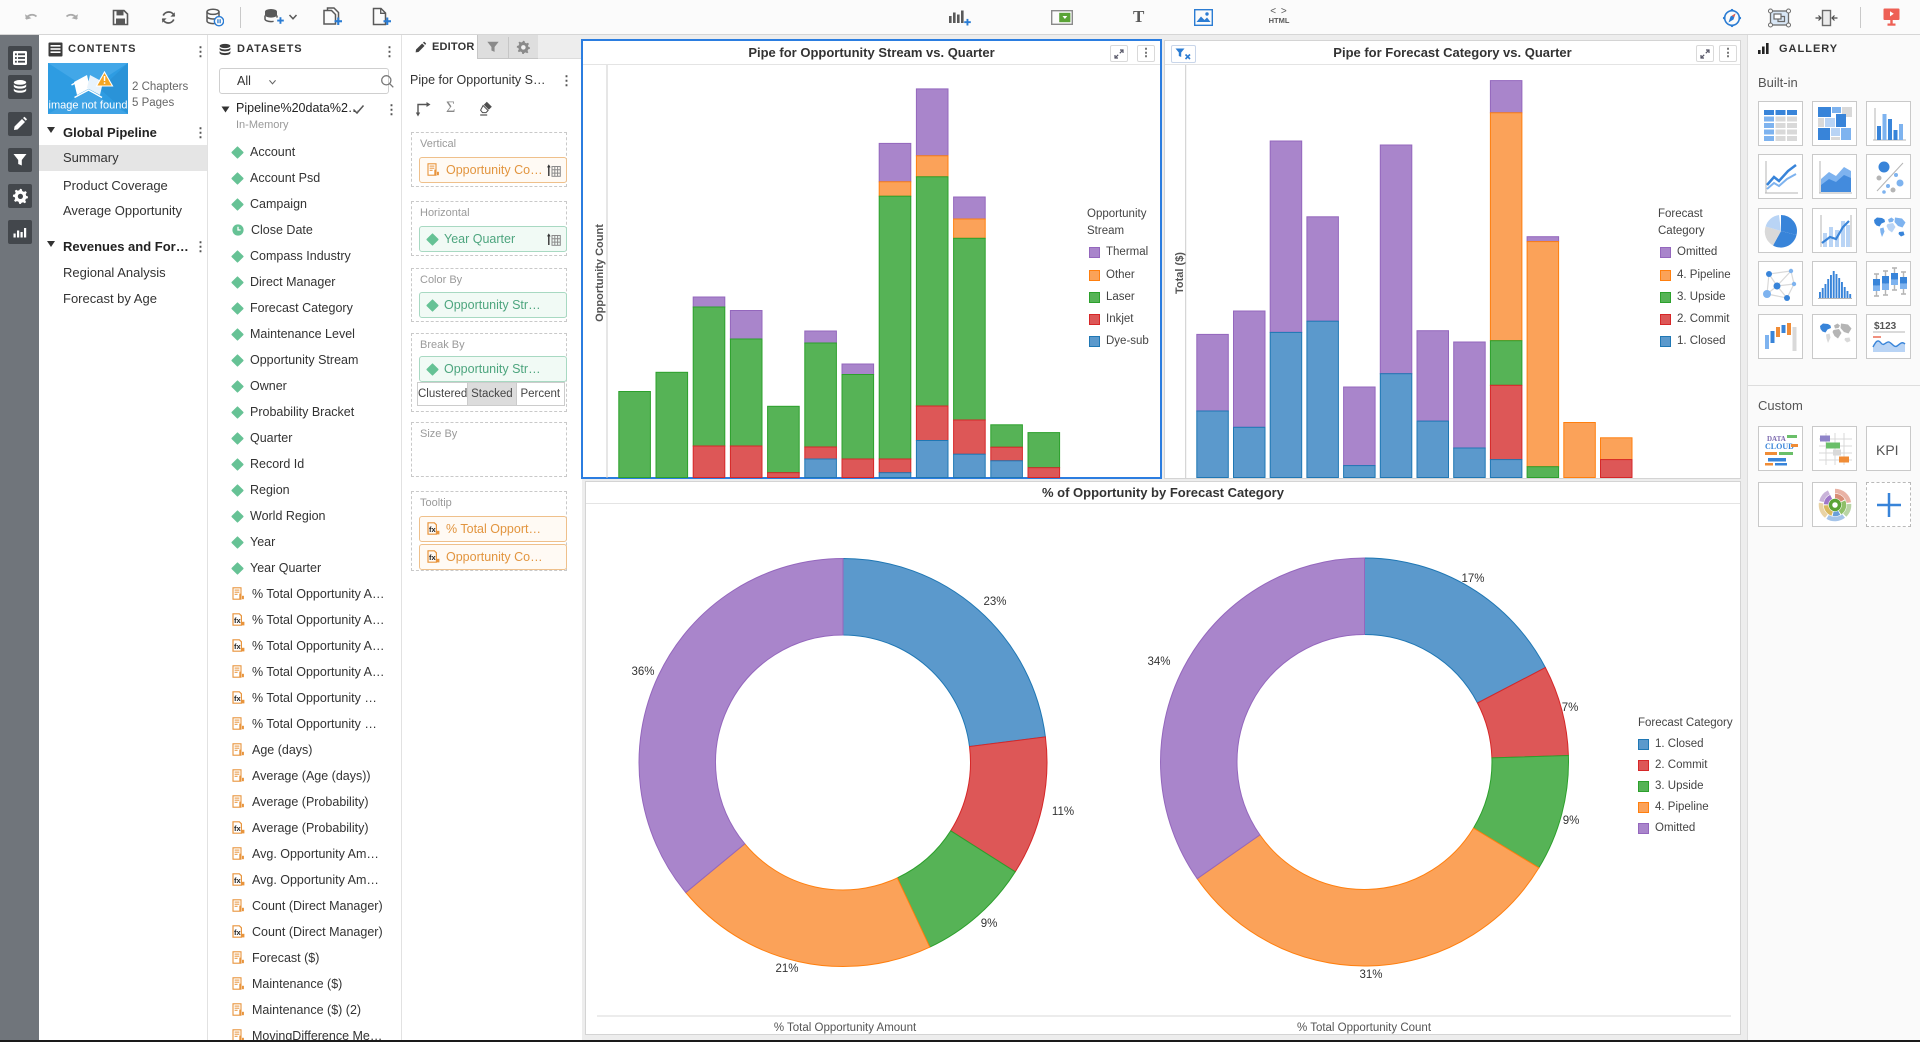  What do you see at coordinates (88, 106) in the screenshot?
I see `svg-text: image not found` at bounding box center [88, 106].